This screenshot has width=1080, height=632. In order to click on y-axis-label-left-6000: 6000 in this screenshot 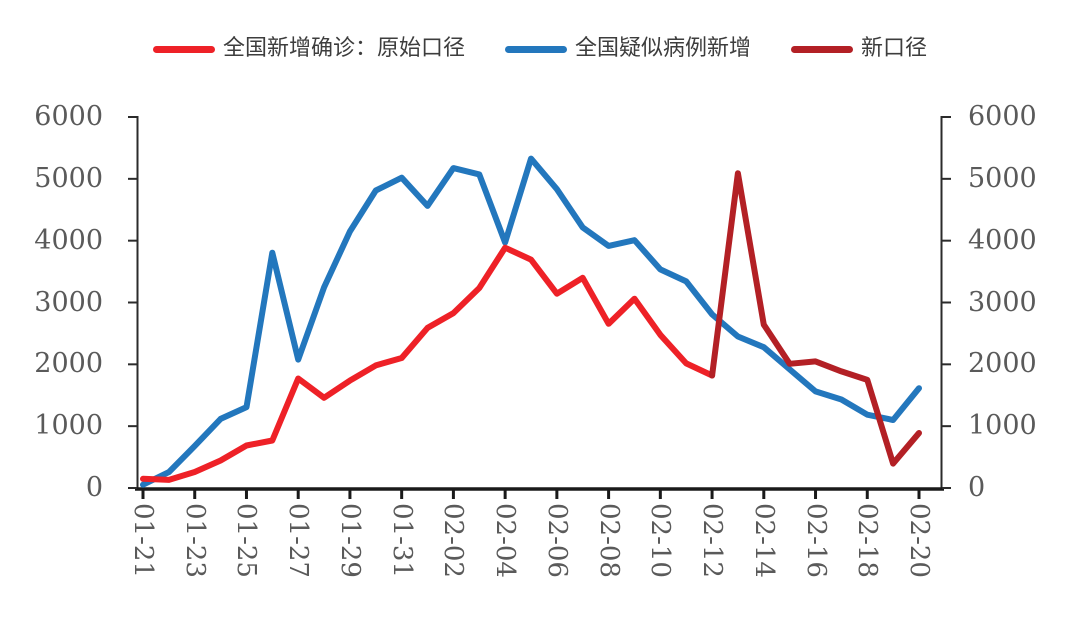, I will do `click(68, 116)`.